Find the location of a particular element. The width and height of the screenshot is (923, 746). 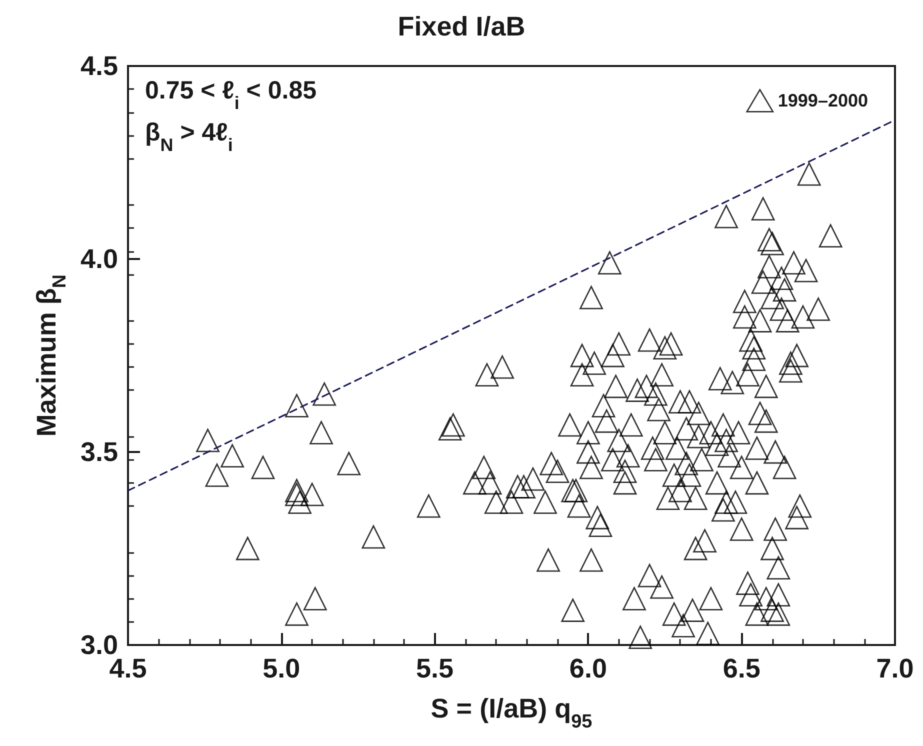

x-tick-label: 7.0 is located at coordinates (895, 669).